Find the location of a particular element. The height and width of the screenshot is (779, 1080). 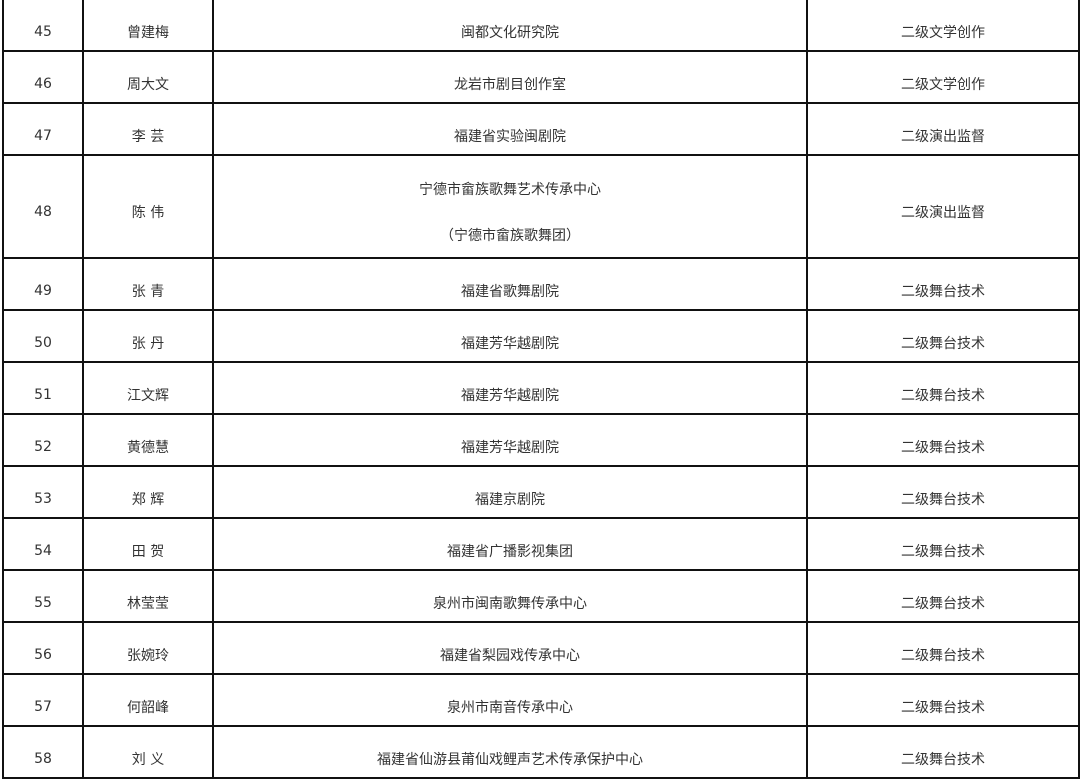

row-number: 58 is located at coordinates (43, 752).